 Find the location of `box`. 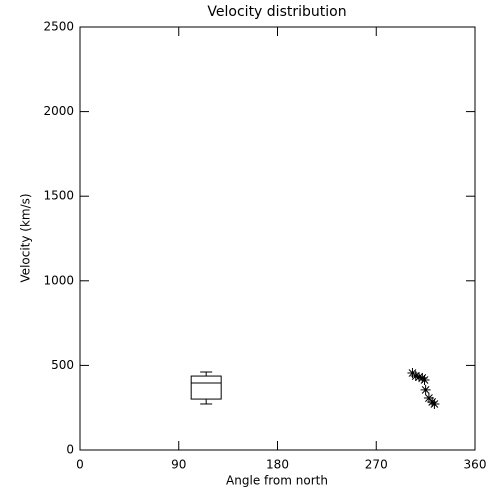

box is located at coordinates (206, 387).